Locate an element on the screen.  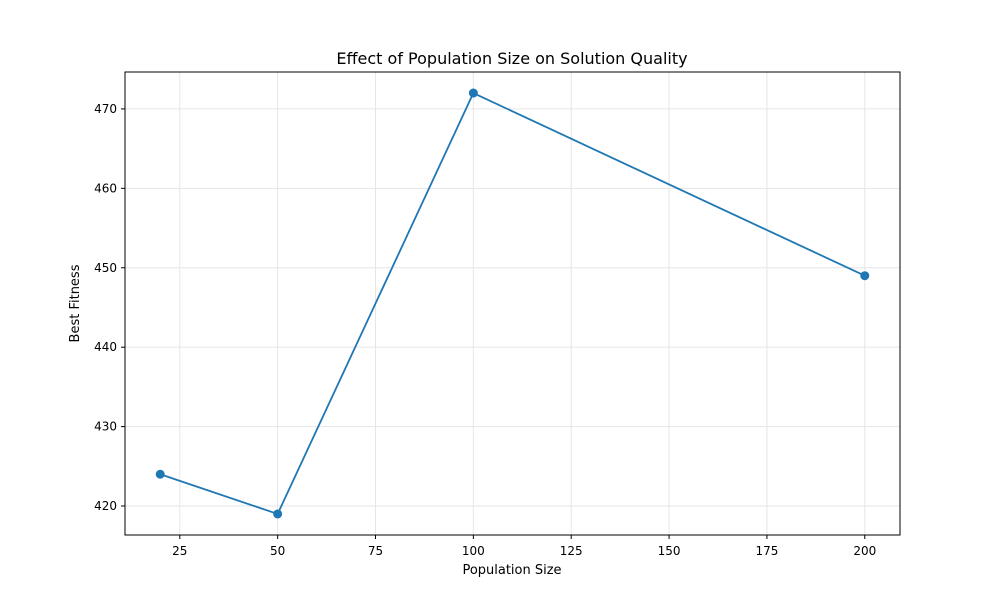
y-tick-label: 460 is located at coordinates (105, 188).